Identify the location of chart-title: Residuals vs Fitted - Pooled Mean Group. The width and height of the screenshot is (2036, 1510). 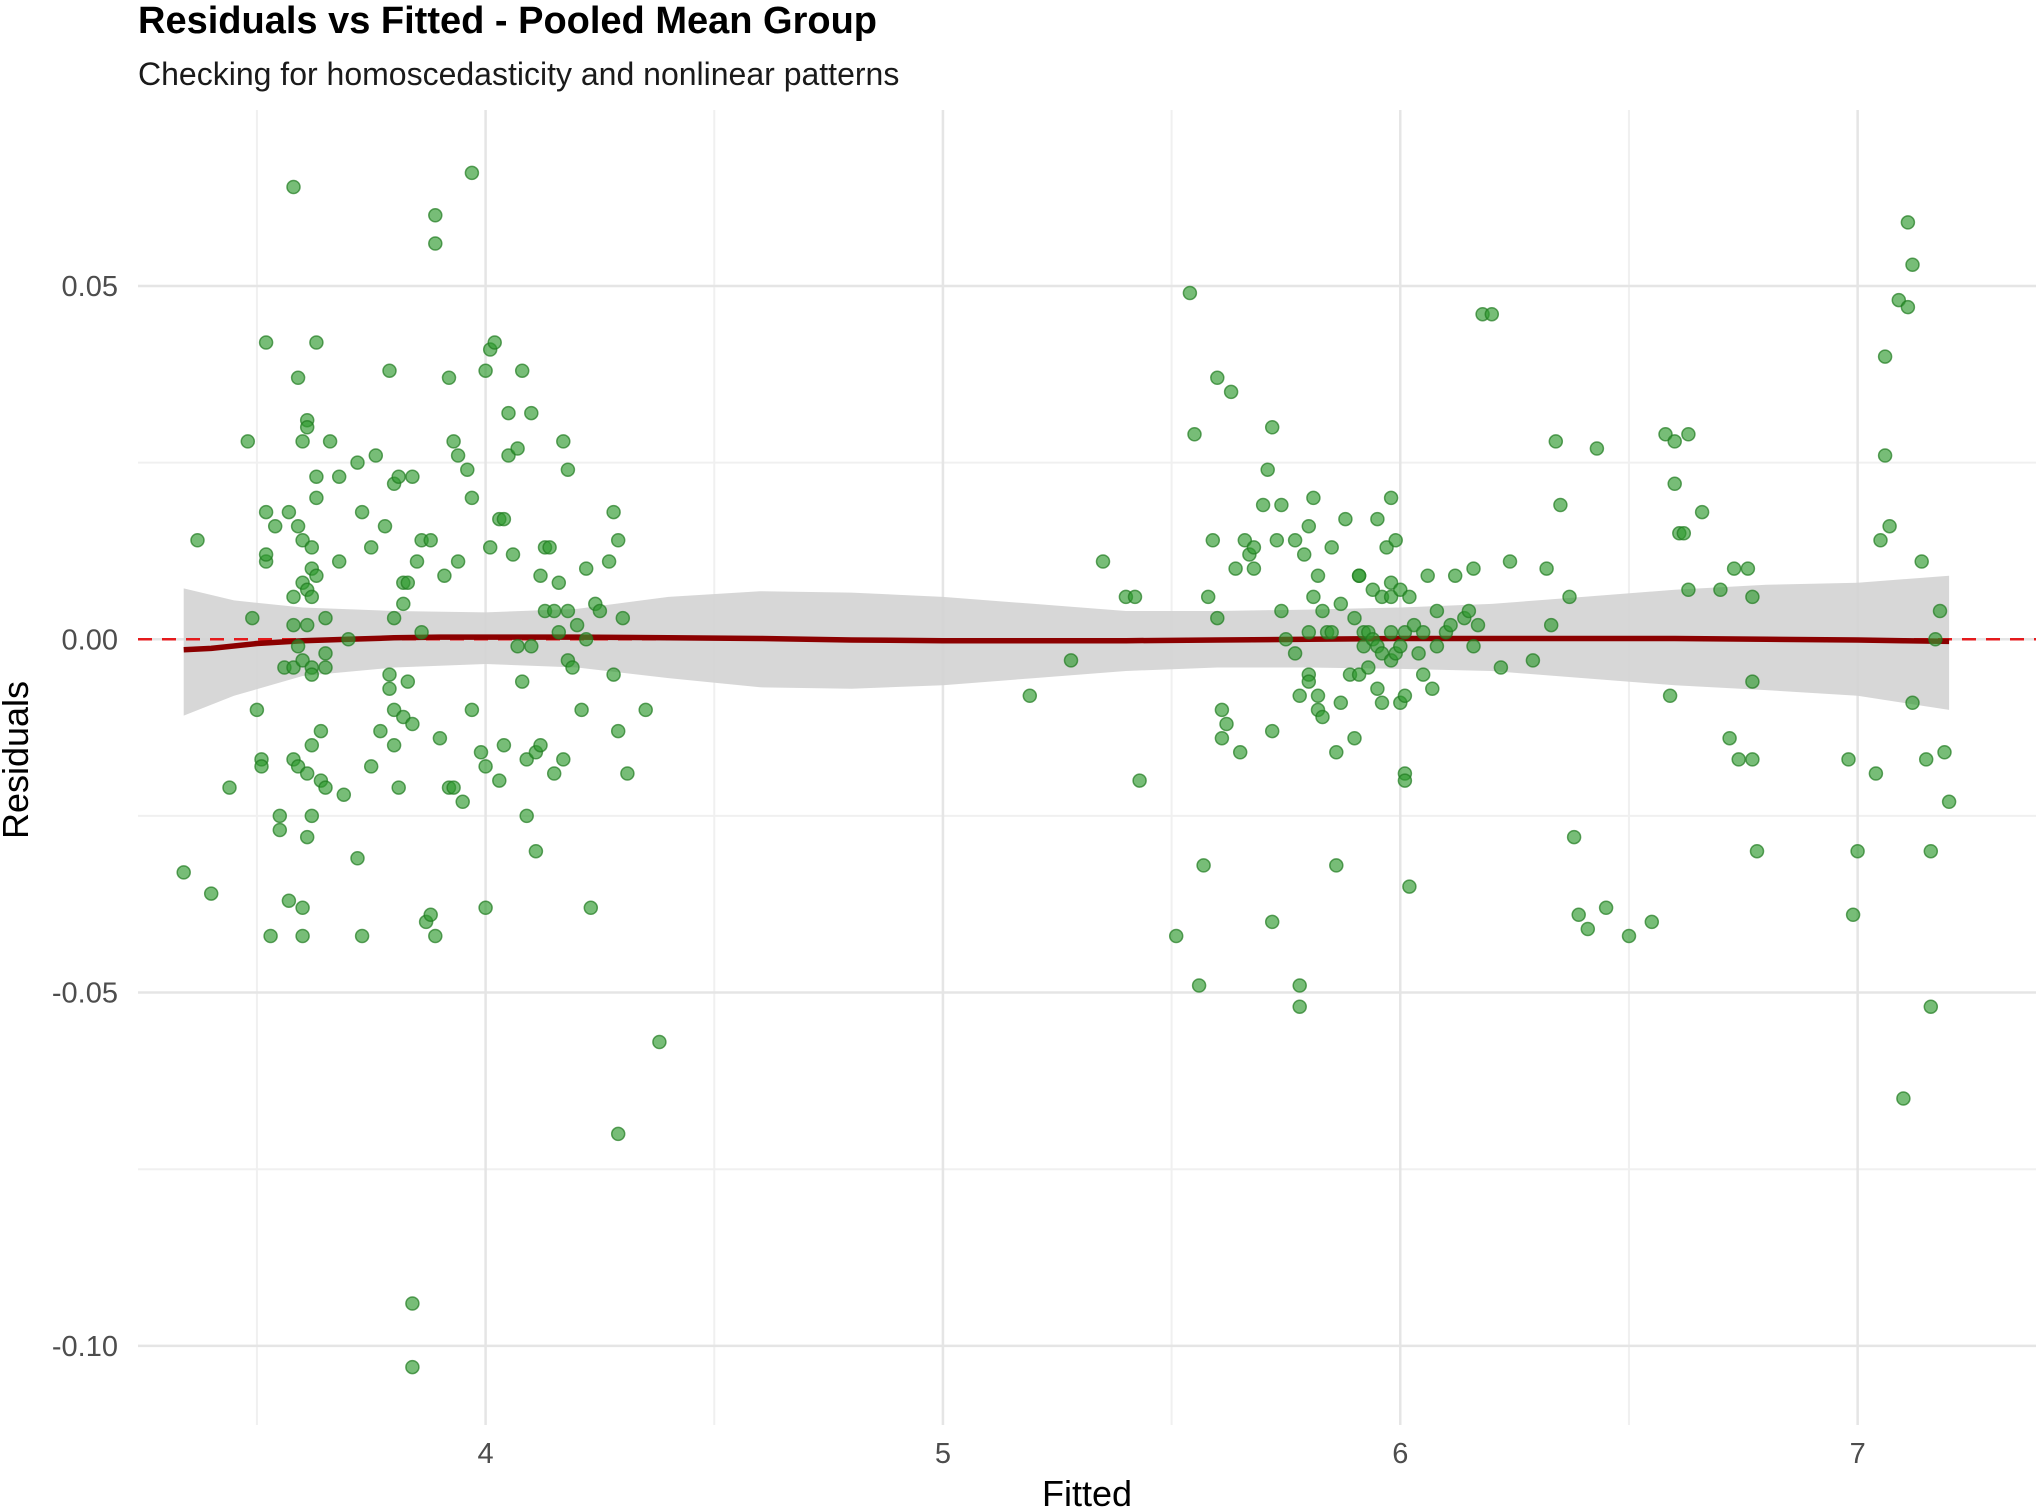
(507, 21).